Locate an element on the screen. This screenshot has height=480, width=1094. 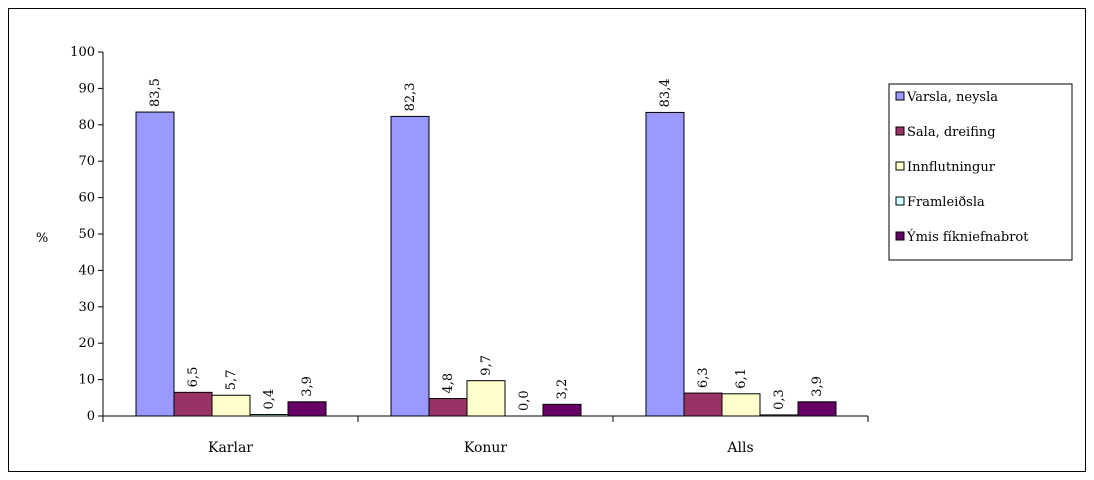
data-label: 3,2 is located at coordinates (562, 389).